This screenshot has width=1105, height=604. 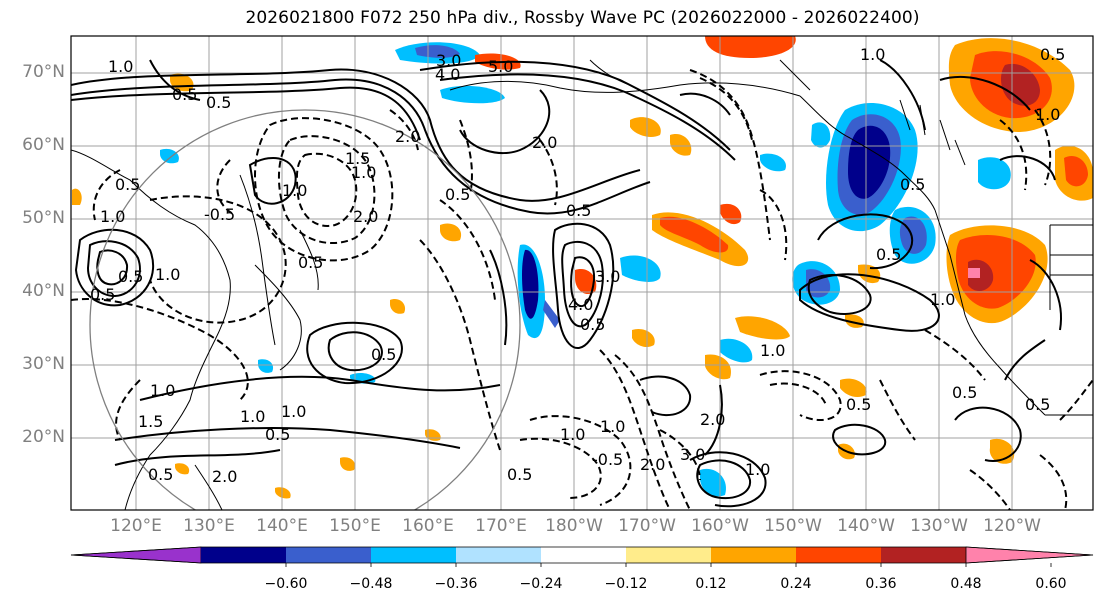 I want to click on longitude-label: 150°E, so click(x=355, y=526).